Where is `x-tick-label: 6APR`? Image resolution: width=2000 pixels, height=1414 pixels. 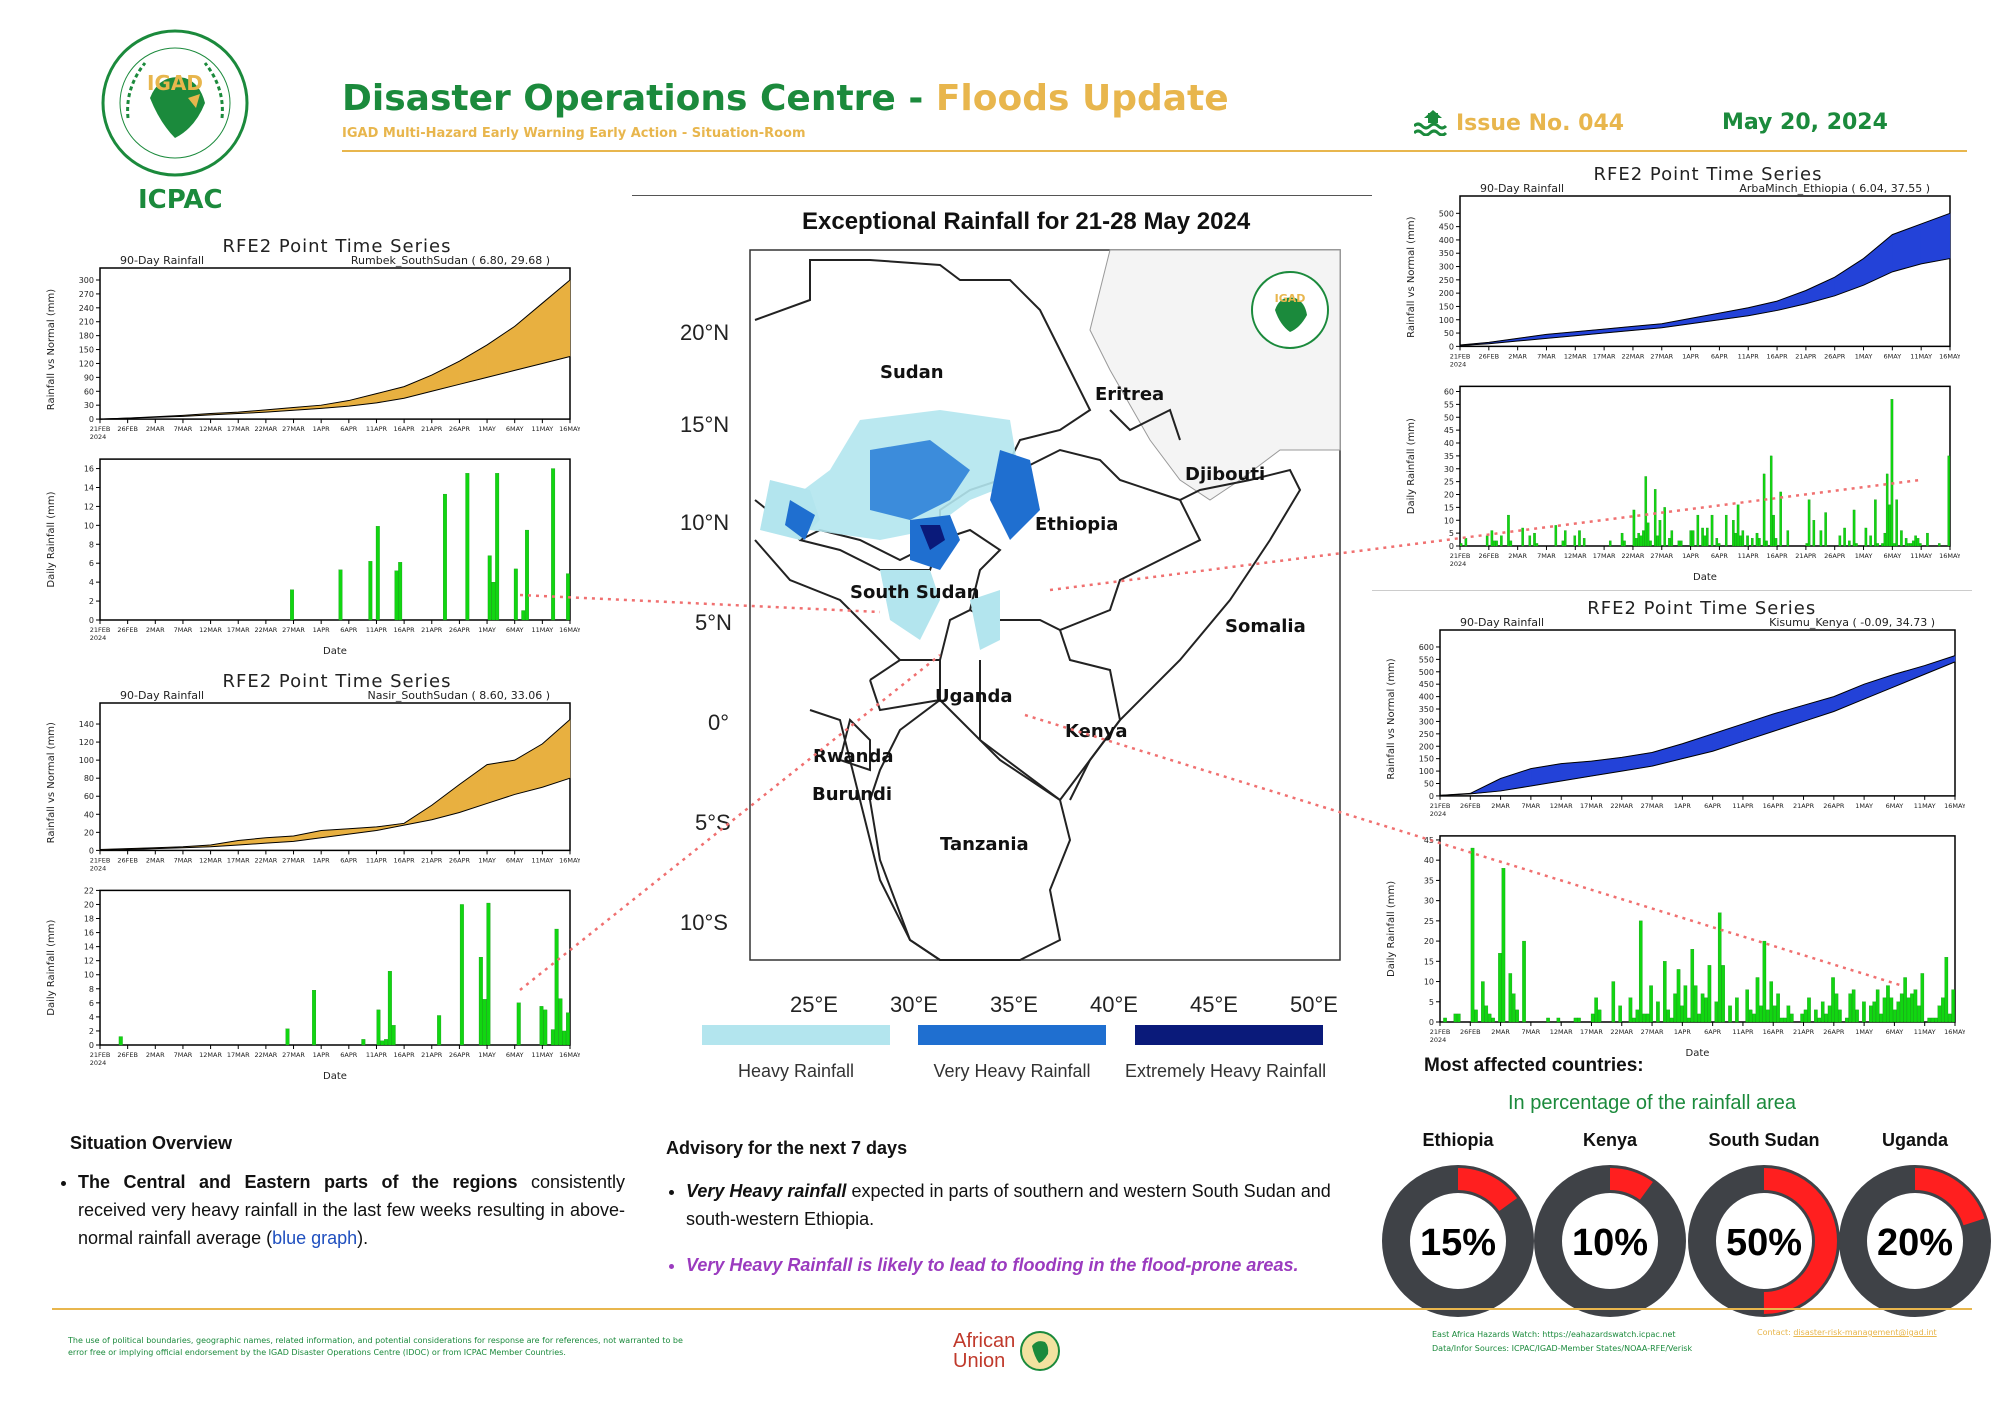 x-tick-label: 6APR is located at coordinates (1713, 1032).